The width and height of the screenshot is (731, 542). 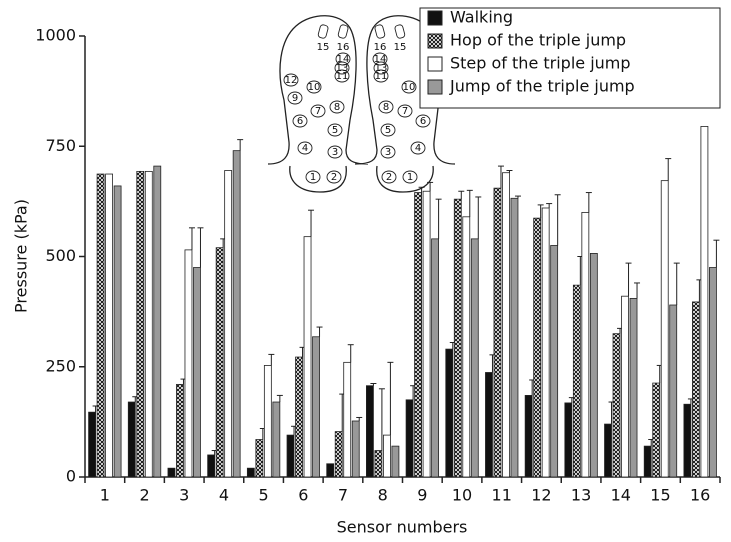 I want to click on left-insole, so click(x=318, y=104).